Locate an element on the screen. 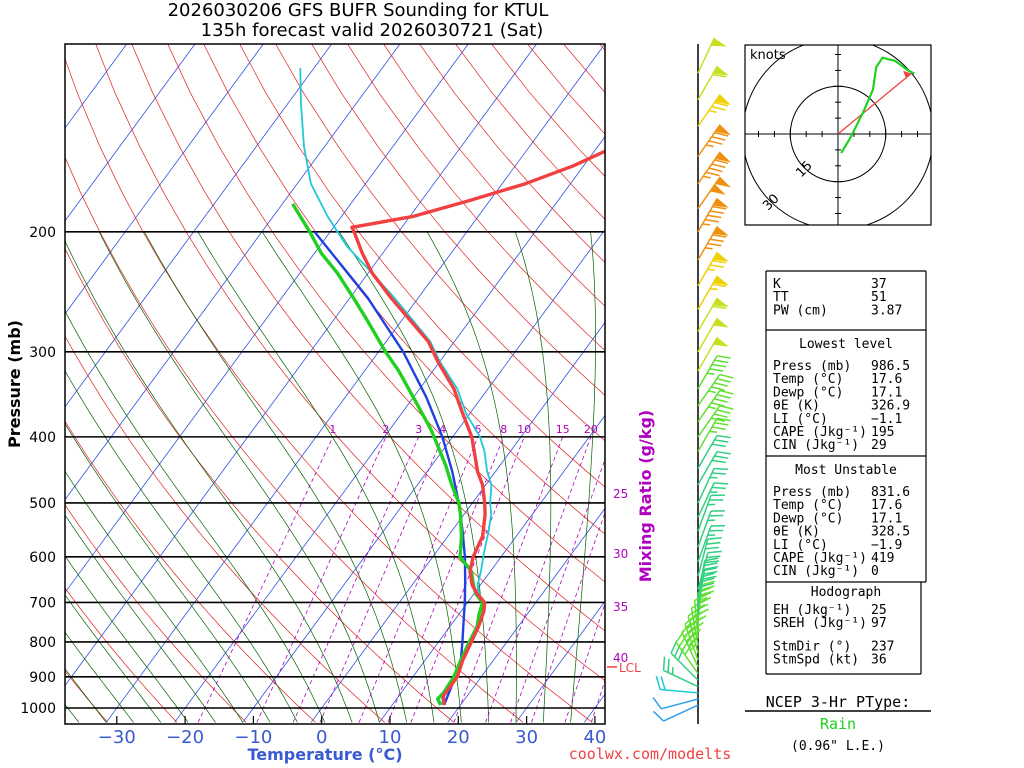  index-value: 195 is located at coordinates (882, 432).